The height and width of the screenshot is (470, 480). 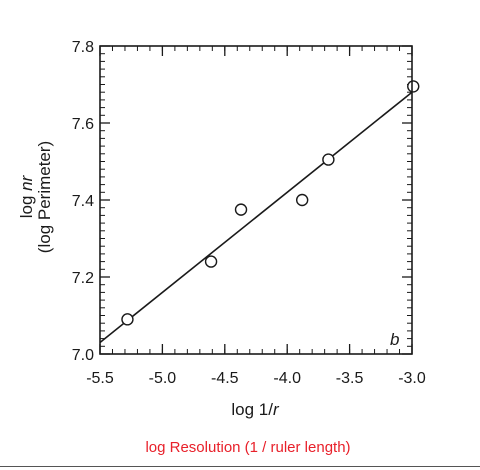 I want to click on y-tick-label: 7.4, so click(x=83, y=201).